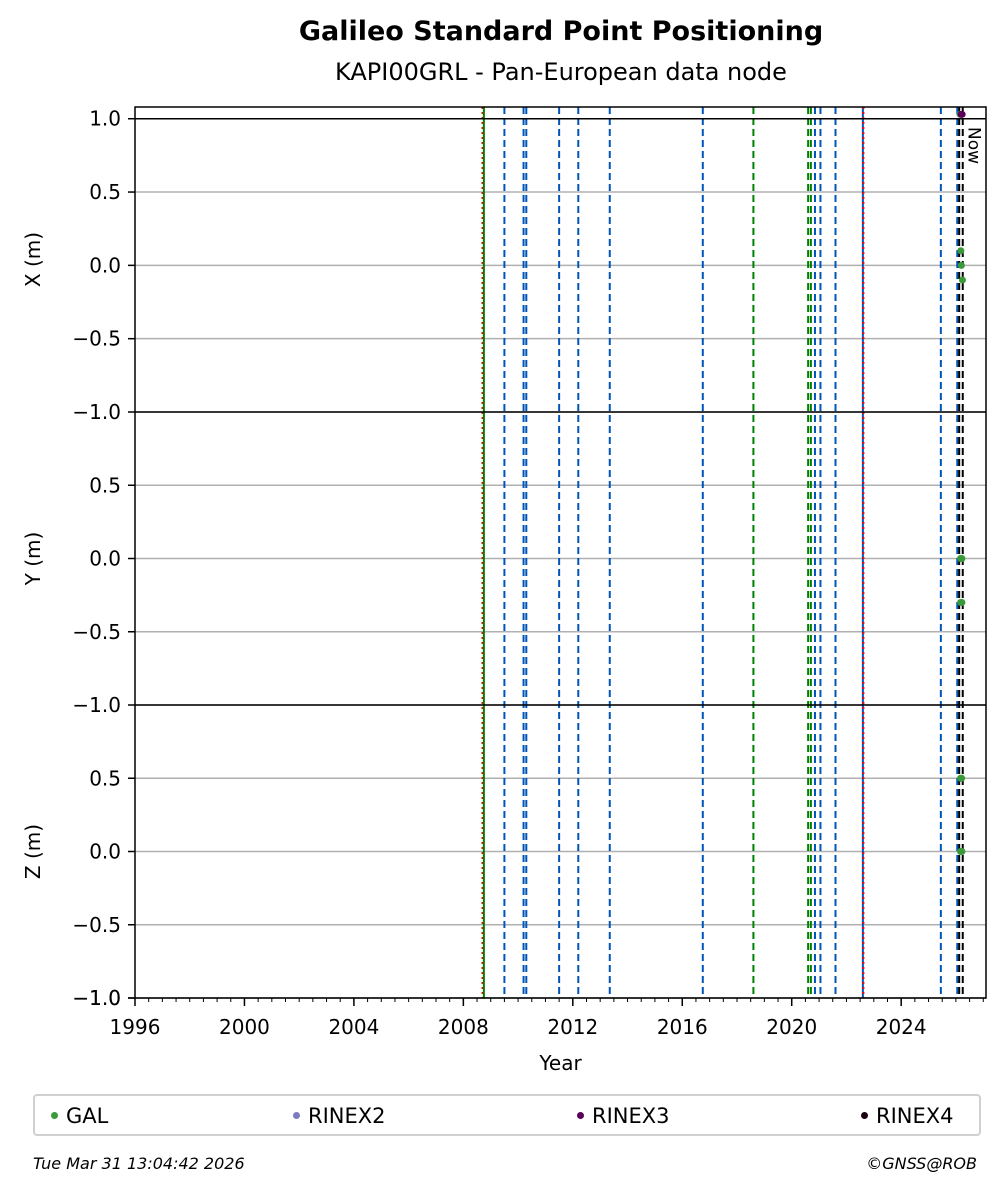 This screenshot has height=1194, width=1005. What do you see at coordinates (791, 1027) in the screenshot?
I see `x-tick-label: 2020` at bounding box center [791, 1027].